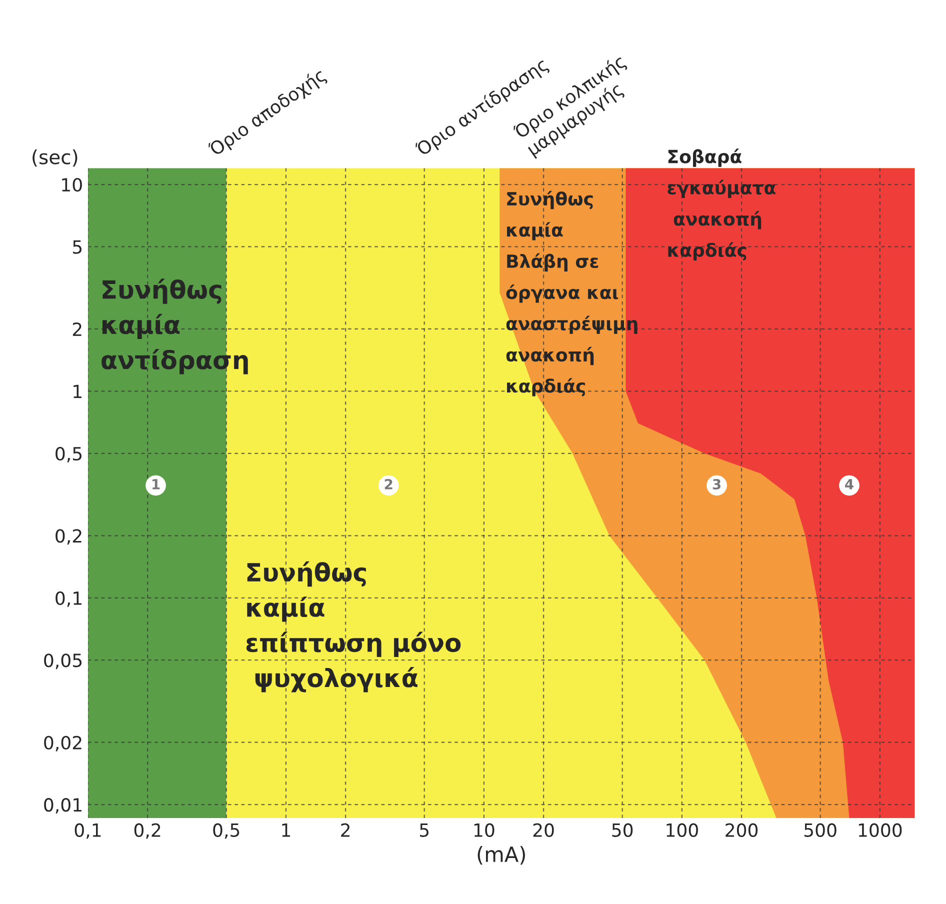 This screenshot has width=946, height=904. What do you see at coordinates (72, 185) in the screenshot?
I see `y-tick-label: 10` at bounding box center [72, 185].